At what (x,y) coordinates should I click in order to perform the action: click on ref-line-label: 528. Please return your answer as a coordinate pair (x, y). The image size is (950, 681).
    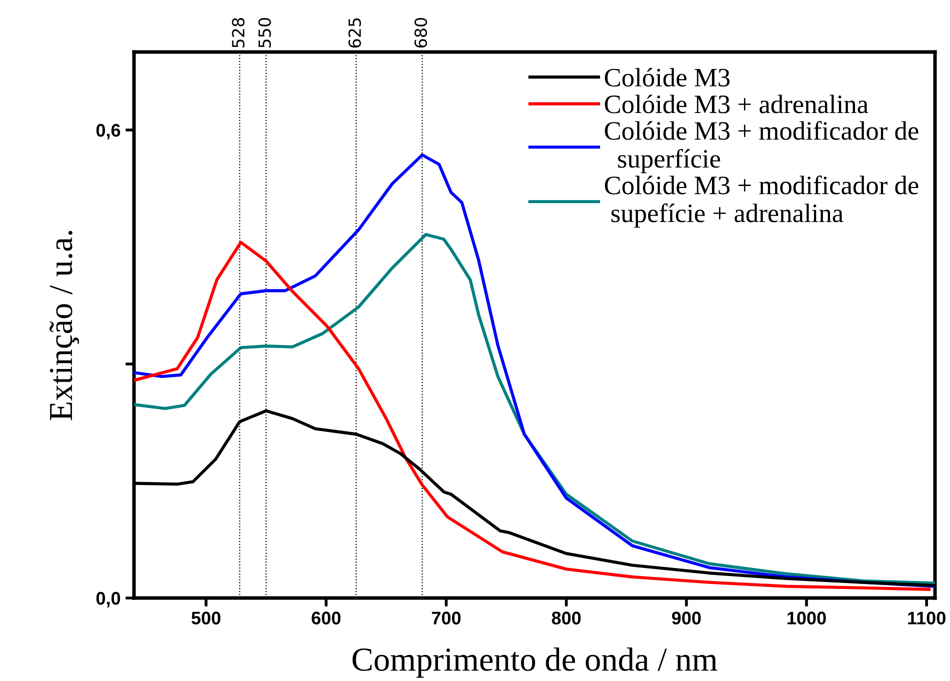
    Looking at the image, I should click on (238, 33).